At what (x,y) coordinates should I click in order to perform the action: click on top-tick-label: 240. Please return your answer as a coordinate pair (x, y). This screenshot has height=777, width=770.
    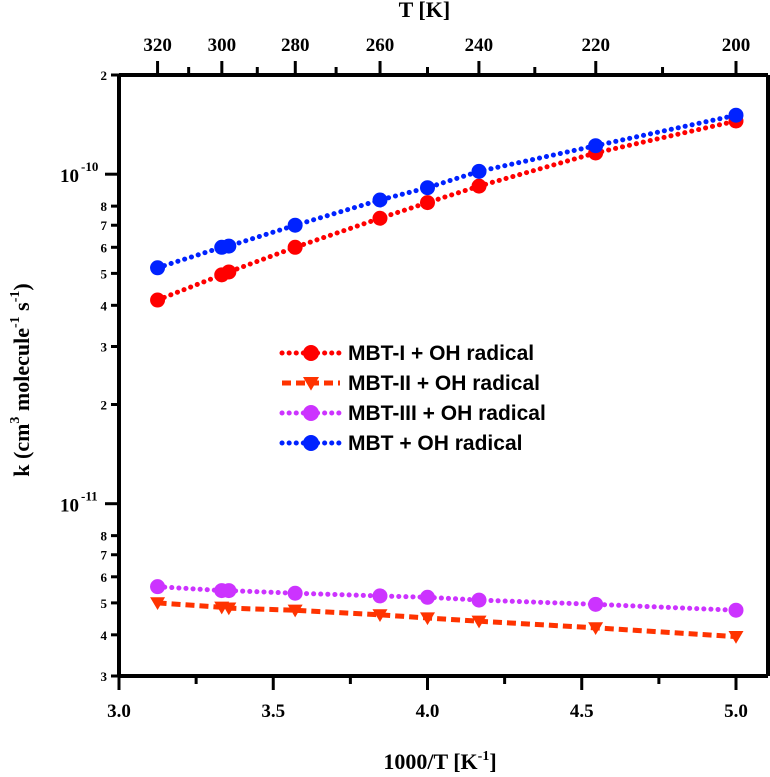
    Looking at the image, I should click on (479, 45).